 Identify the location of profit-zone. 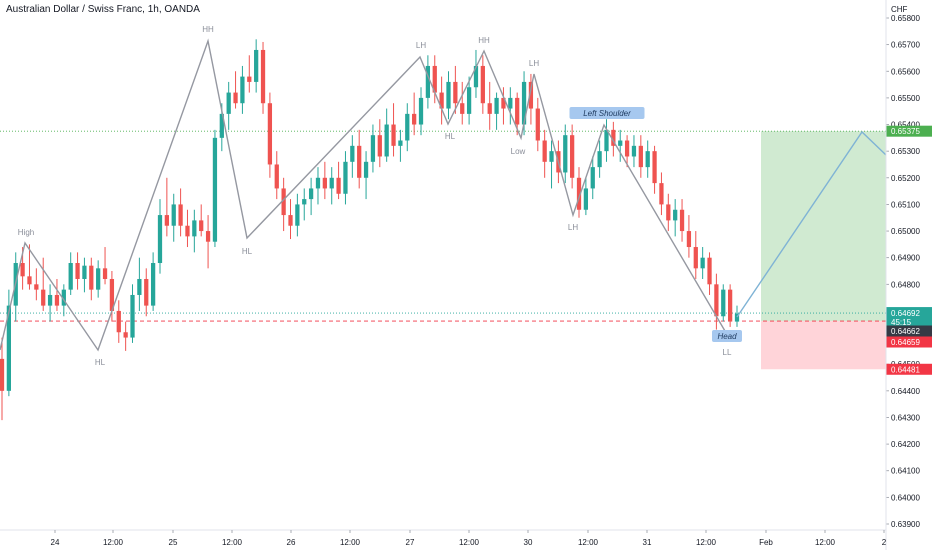
(823, 226).